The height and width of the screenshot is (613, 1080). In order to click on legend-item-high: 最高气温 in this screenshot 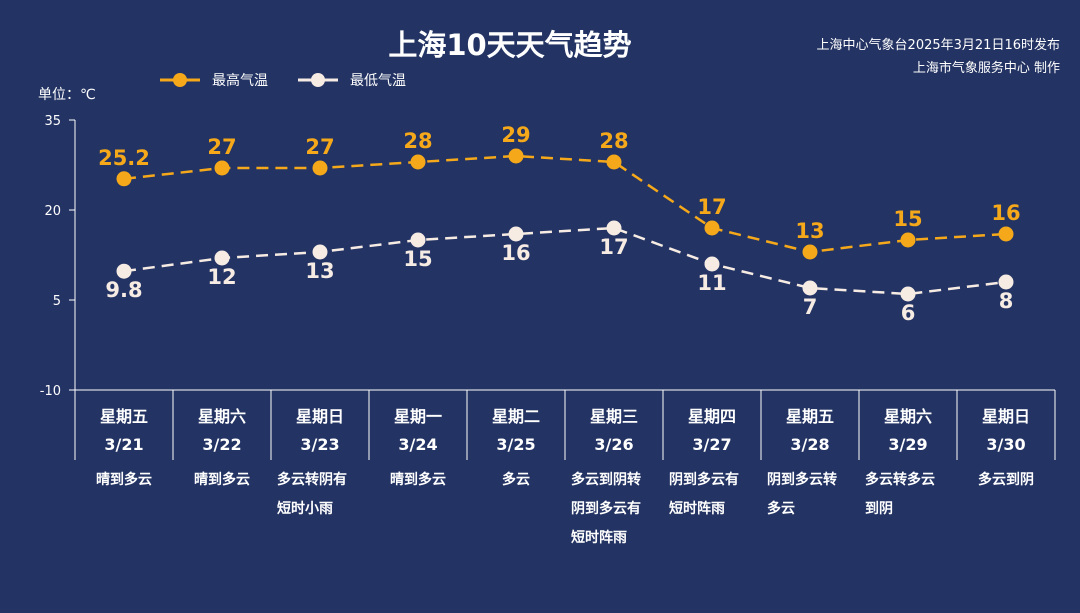, I will do `click(214, 80)`.